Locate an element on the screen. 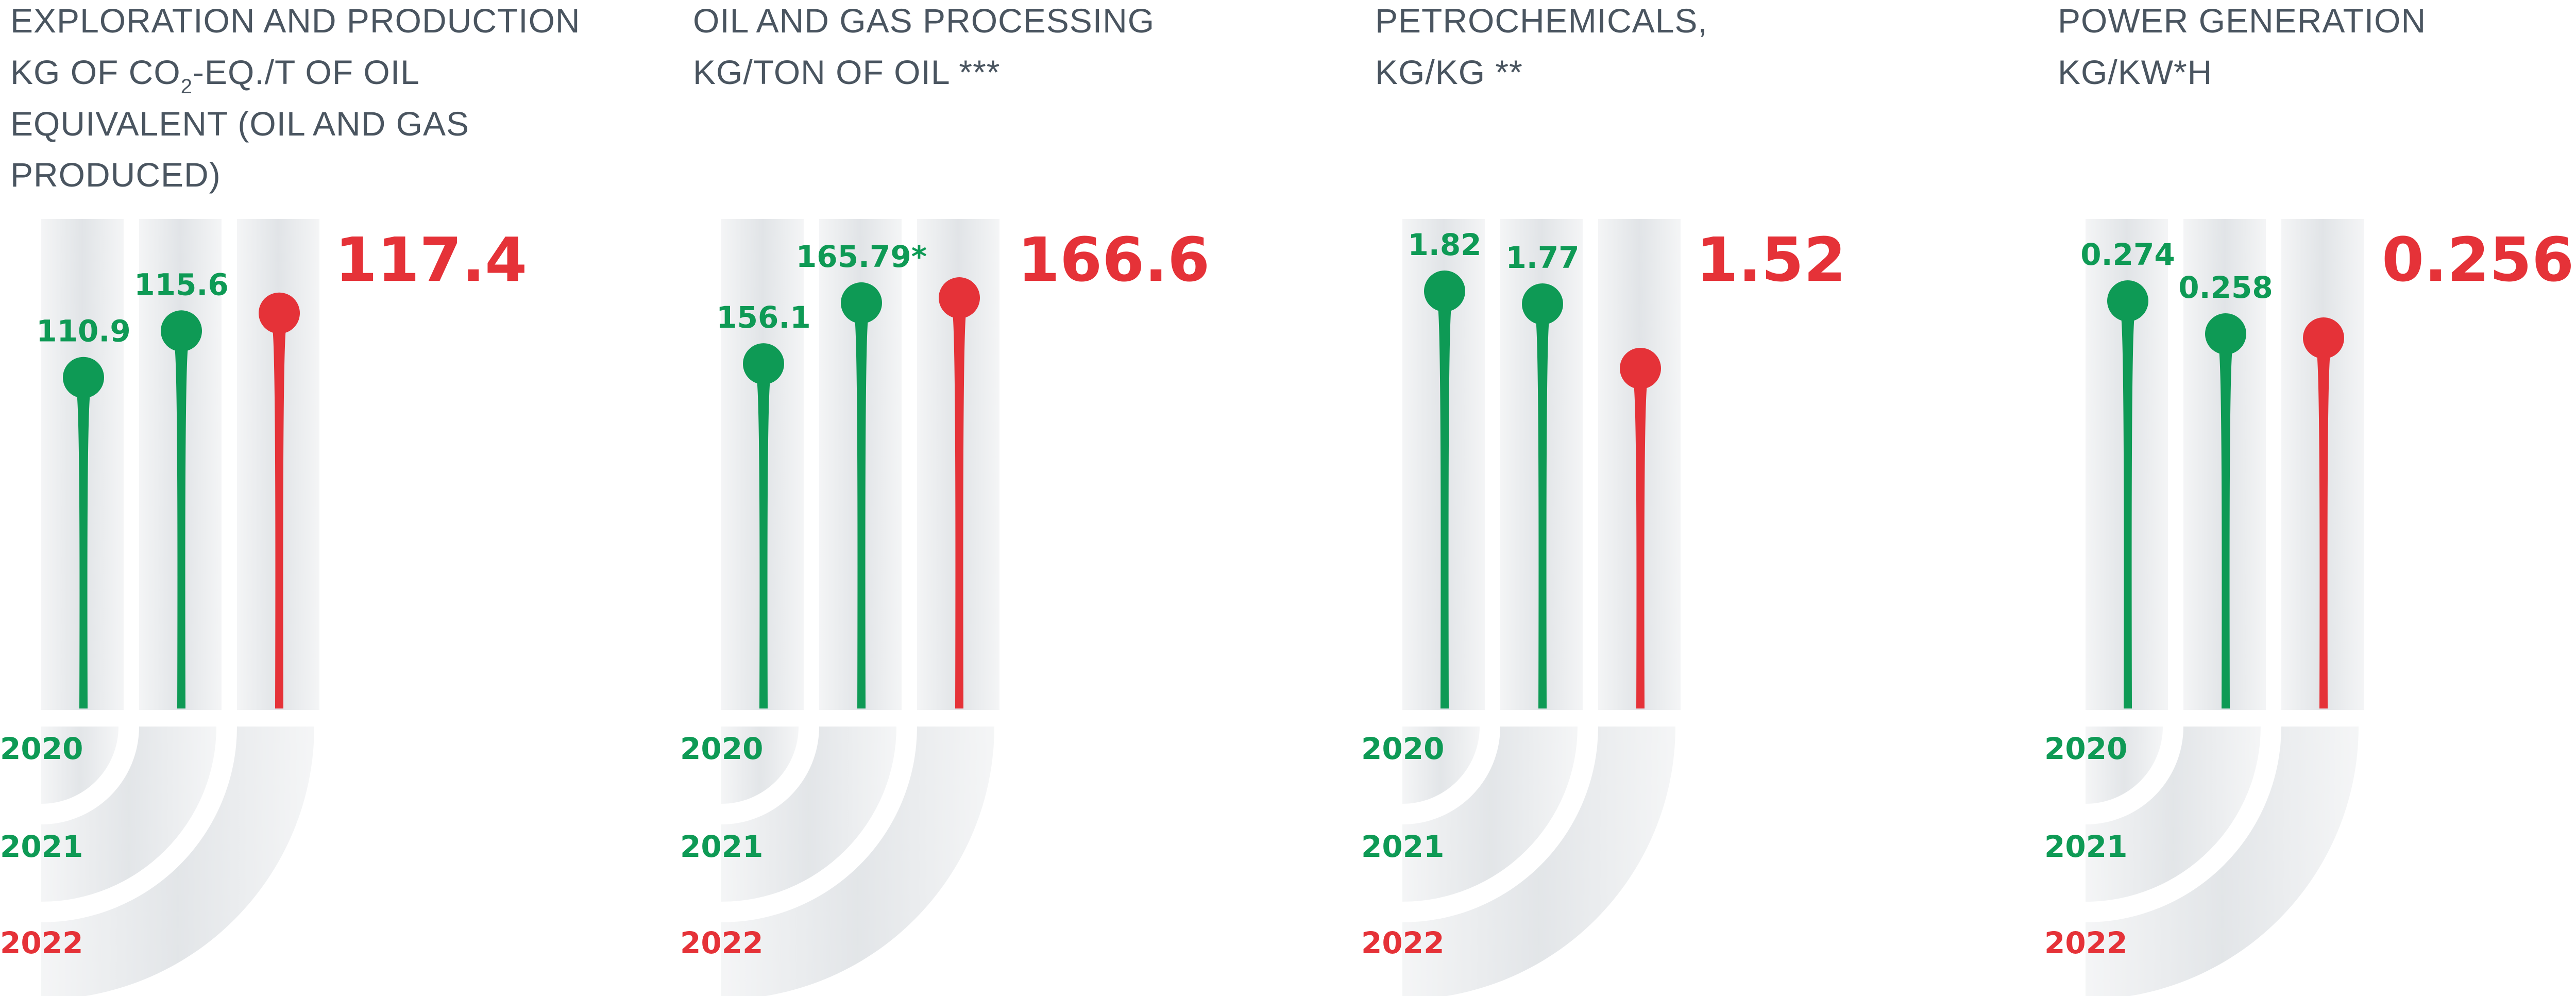 Image resolution: width=2576 pixels, height=996 pixels. panel-title-line-1: POWER GENERATION is located at coordinates (2242, 21).